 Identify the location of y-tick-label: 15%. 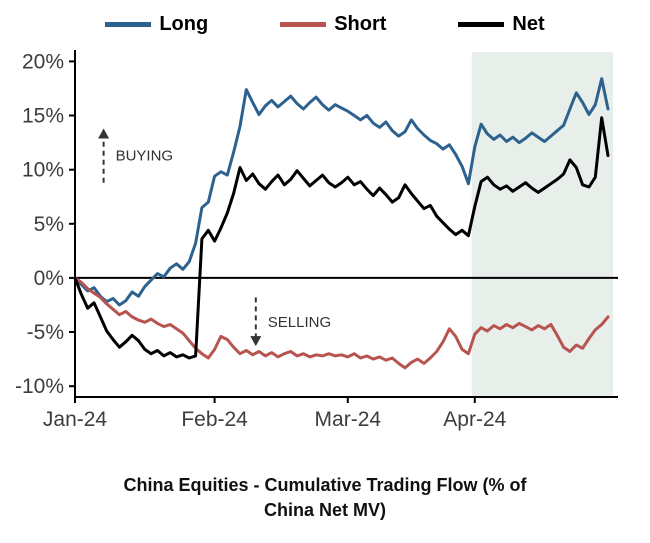
(43, 116).